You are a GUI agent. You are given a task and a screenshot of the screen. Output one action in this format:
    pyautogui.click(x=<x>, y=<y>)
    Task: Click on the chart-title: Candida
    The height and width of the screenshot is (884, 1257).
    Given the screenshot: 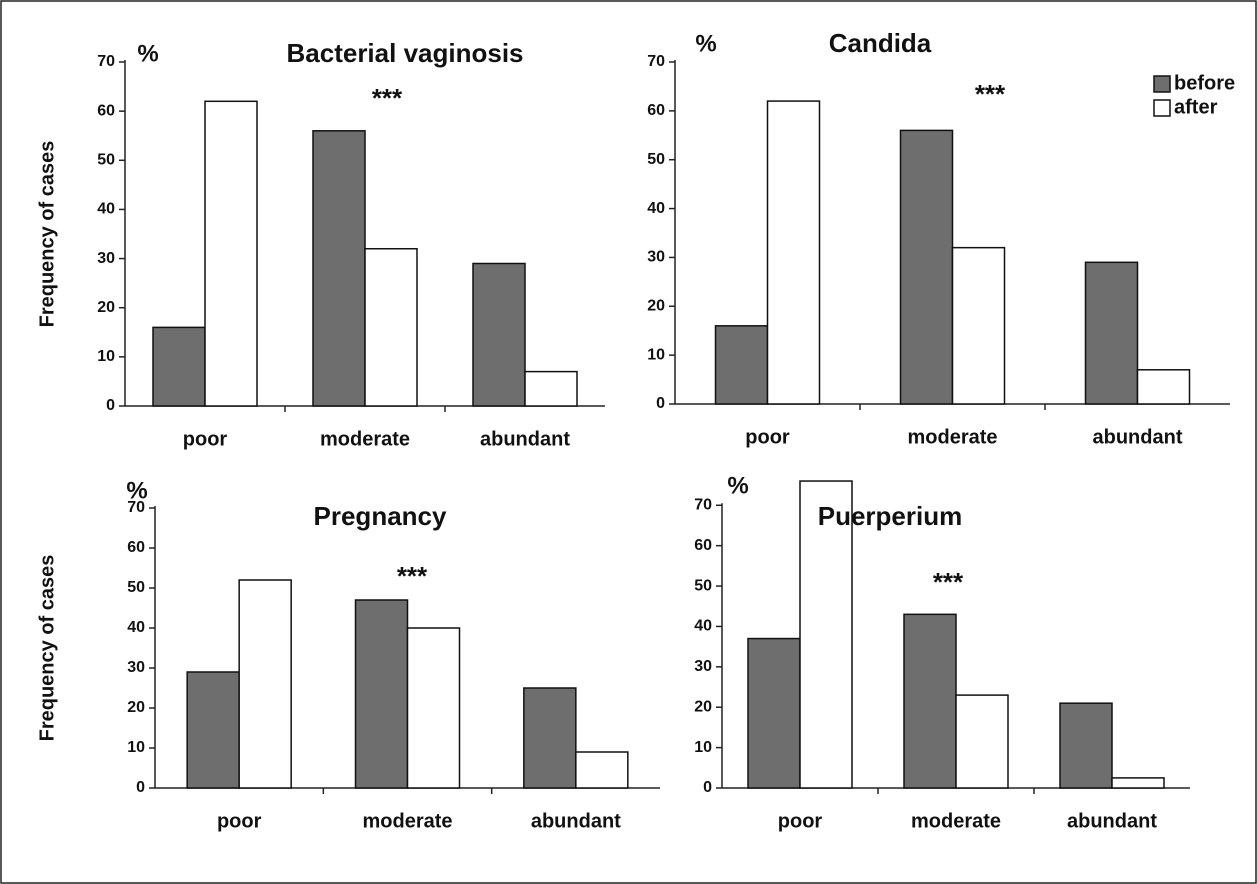 What is the action you would take?
    pyautogui.click(x=880, y=43)
    